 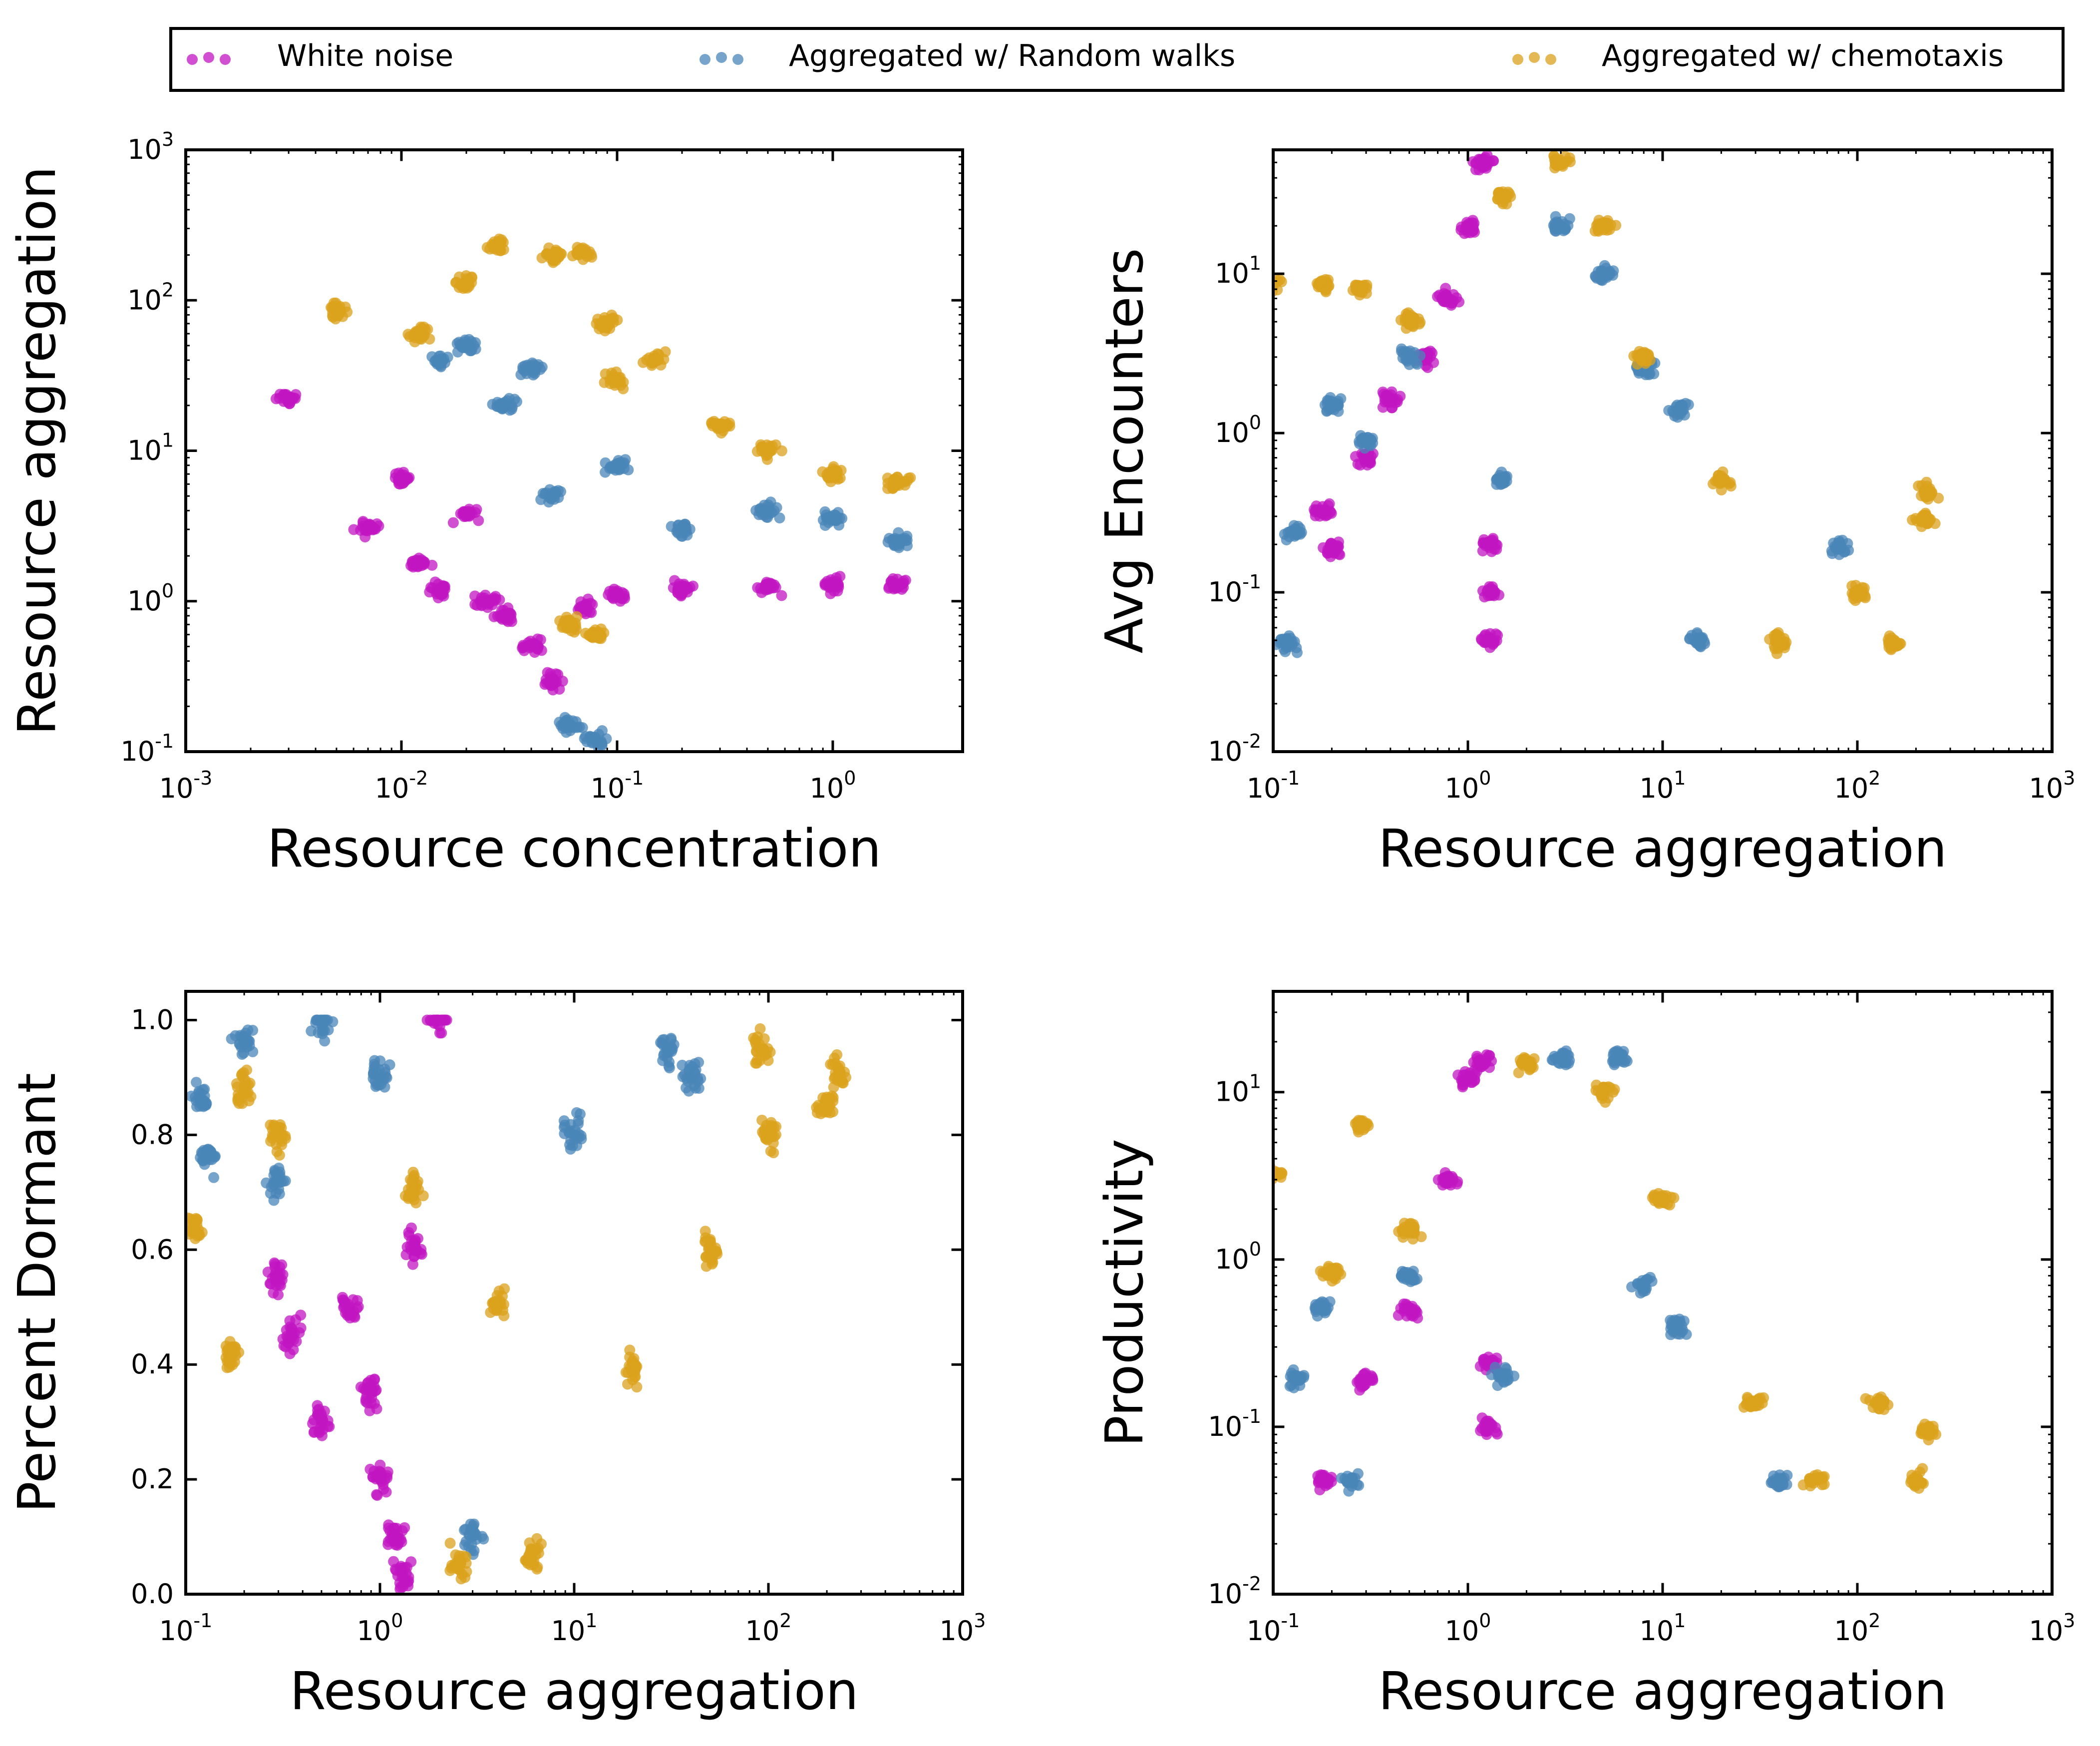 What do you see at coordinates (1662, 848) in the screenshot?
I see `x-axis-label: Resource aggregation` at bounding box center [1662, 848].